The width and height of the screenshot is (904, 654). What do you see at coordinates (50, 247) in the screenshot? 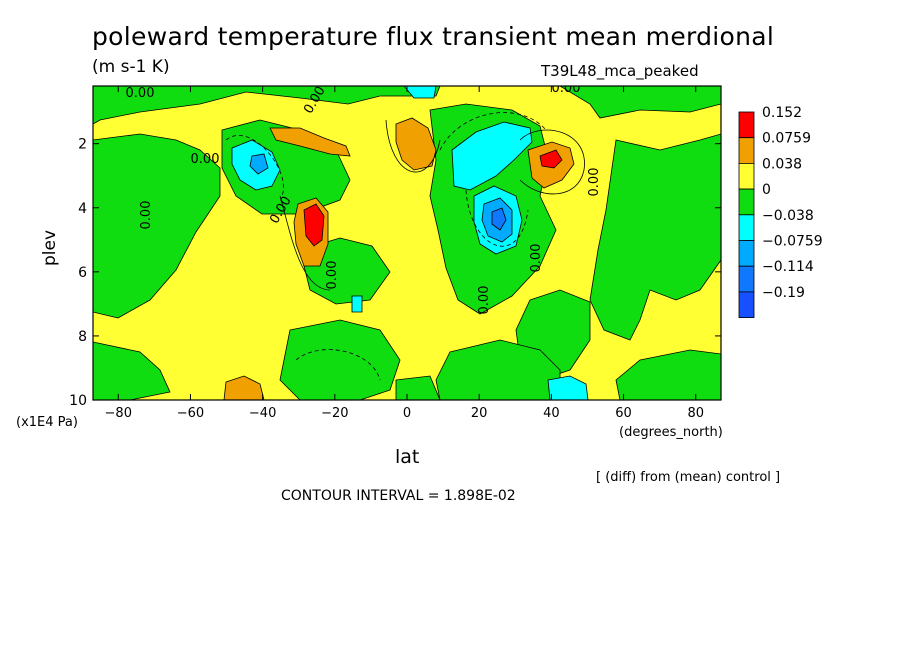
I see `y-axis-label: plev` at bounding box center [50, 247].